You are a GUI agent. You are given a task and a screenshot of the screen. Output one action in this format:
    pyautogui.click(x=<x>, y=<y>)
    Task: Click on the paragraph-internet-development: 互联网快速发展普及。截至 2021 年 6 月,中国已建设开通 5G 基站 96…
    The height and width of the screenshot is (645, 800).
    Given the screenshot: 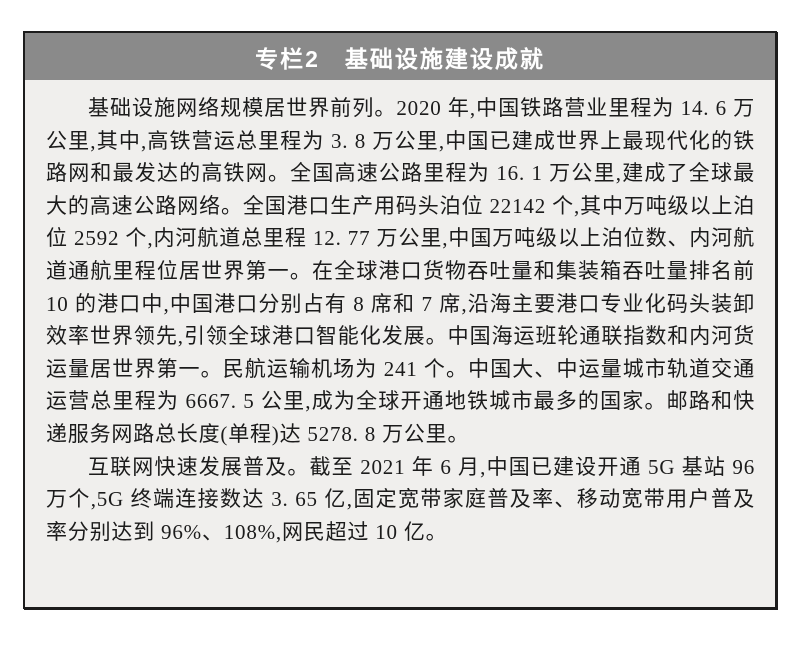 What is the action you would take?
    pyautogui.click(x=400, y=499)
    